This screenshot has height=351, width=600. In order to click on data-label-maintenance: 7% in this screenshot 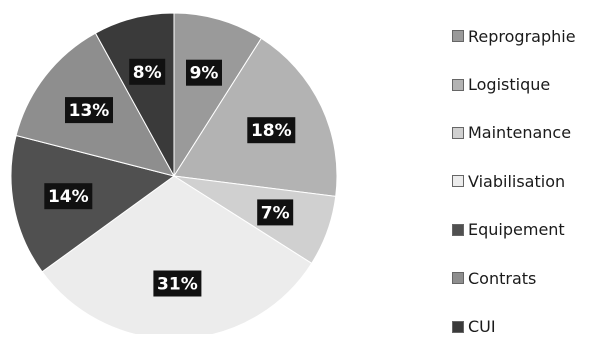, I will do `click(275, 212)`.